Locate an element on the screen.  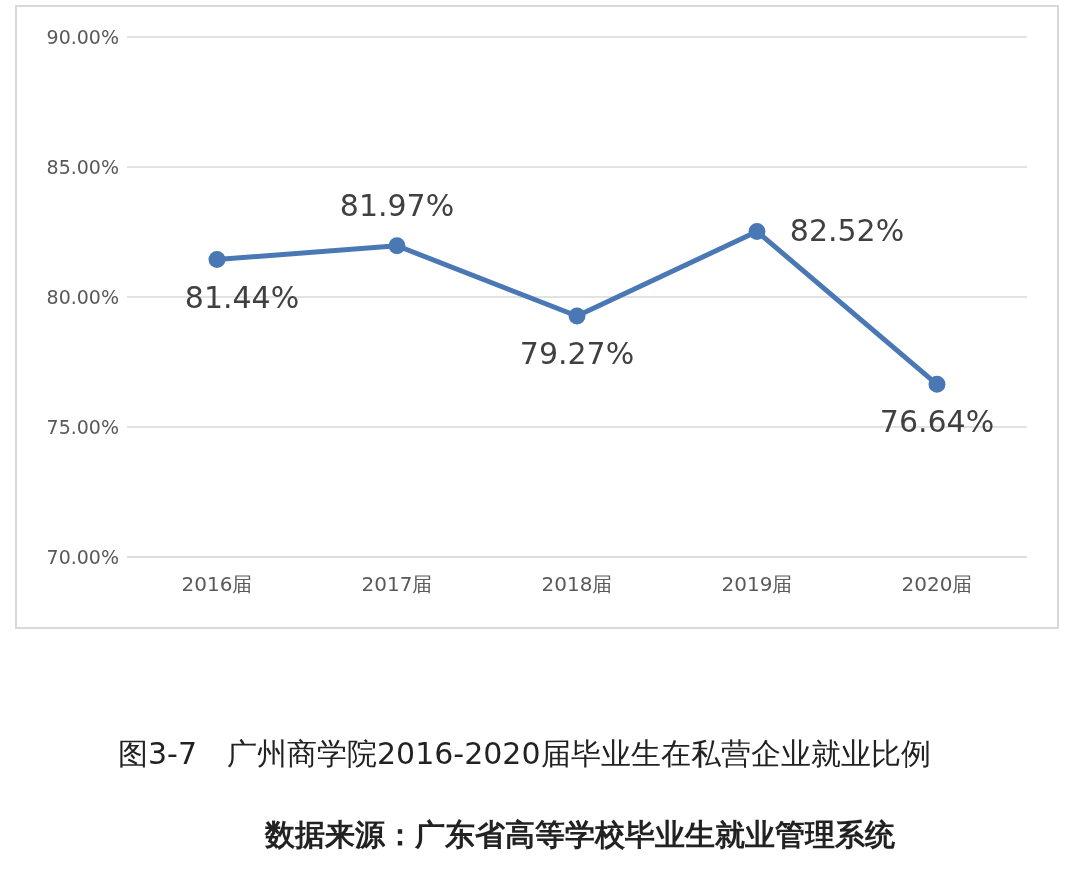
source-note: 数据来源：广东省高等学校毕业生就业管理系统 is located at coordinates (579, 835).